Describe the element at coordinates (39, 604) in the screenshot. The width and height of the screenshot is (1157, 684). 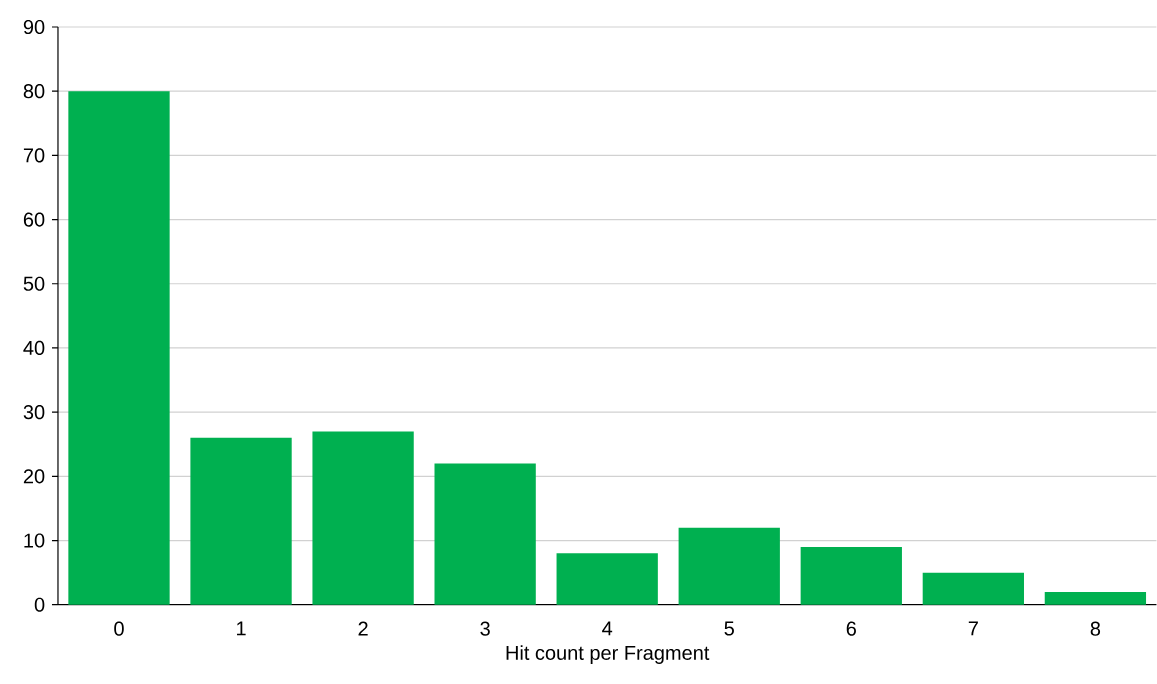
I see `y-tick-label: 0` at that location.